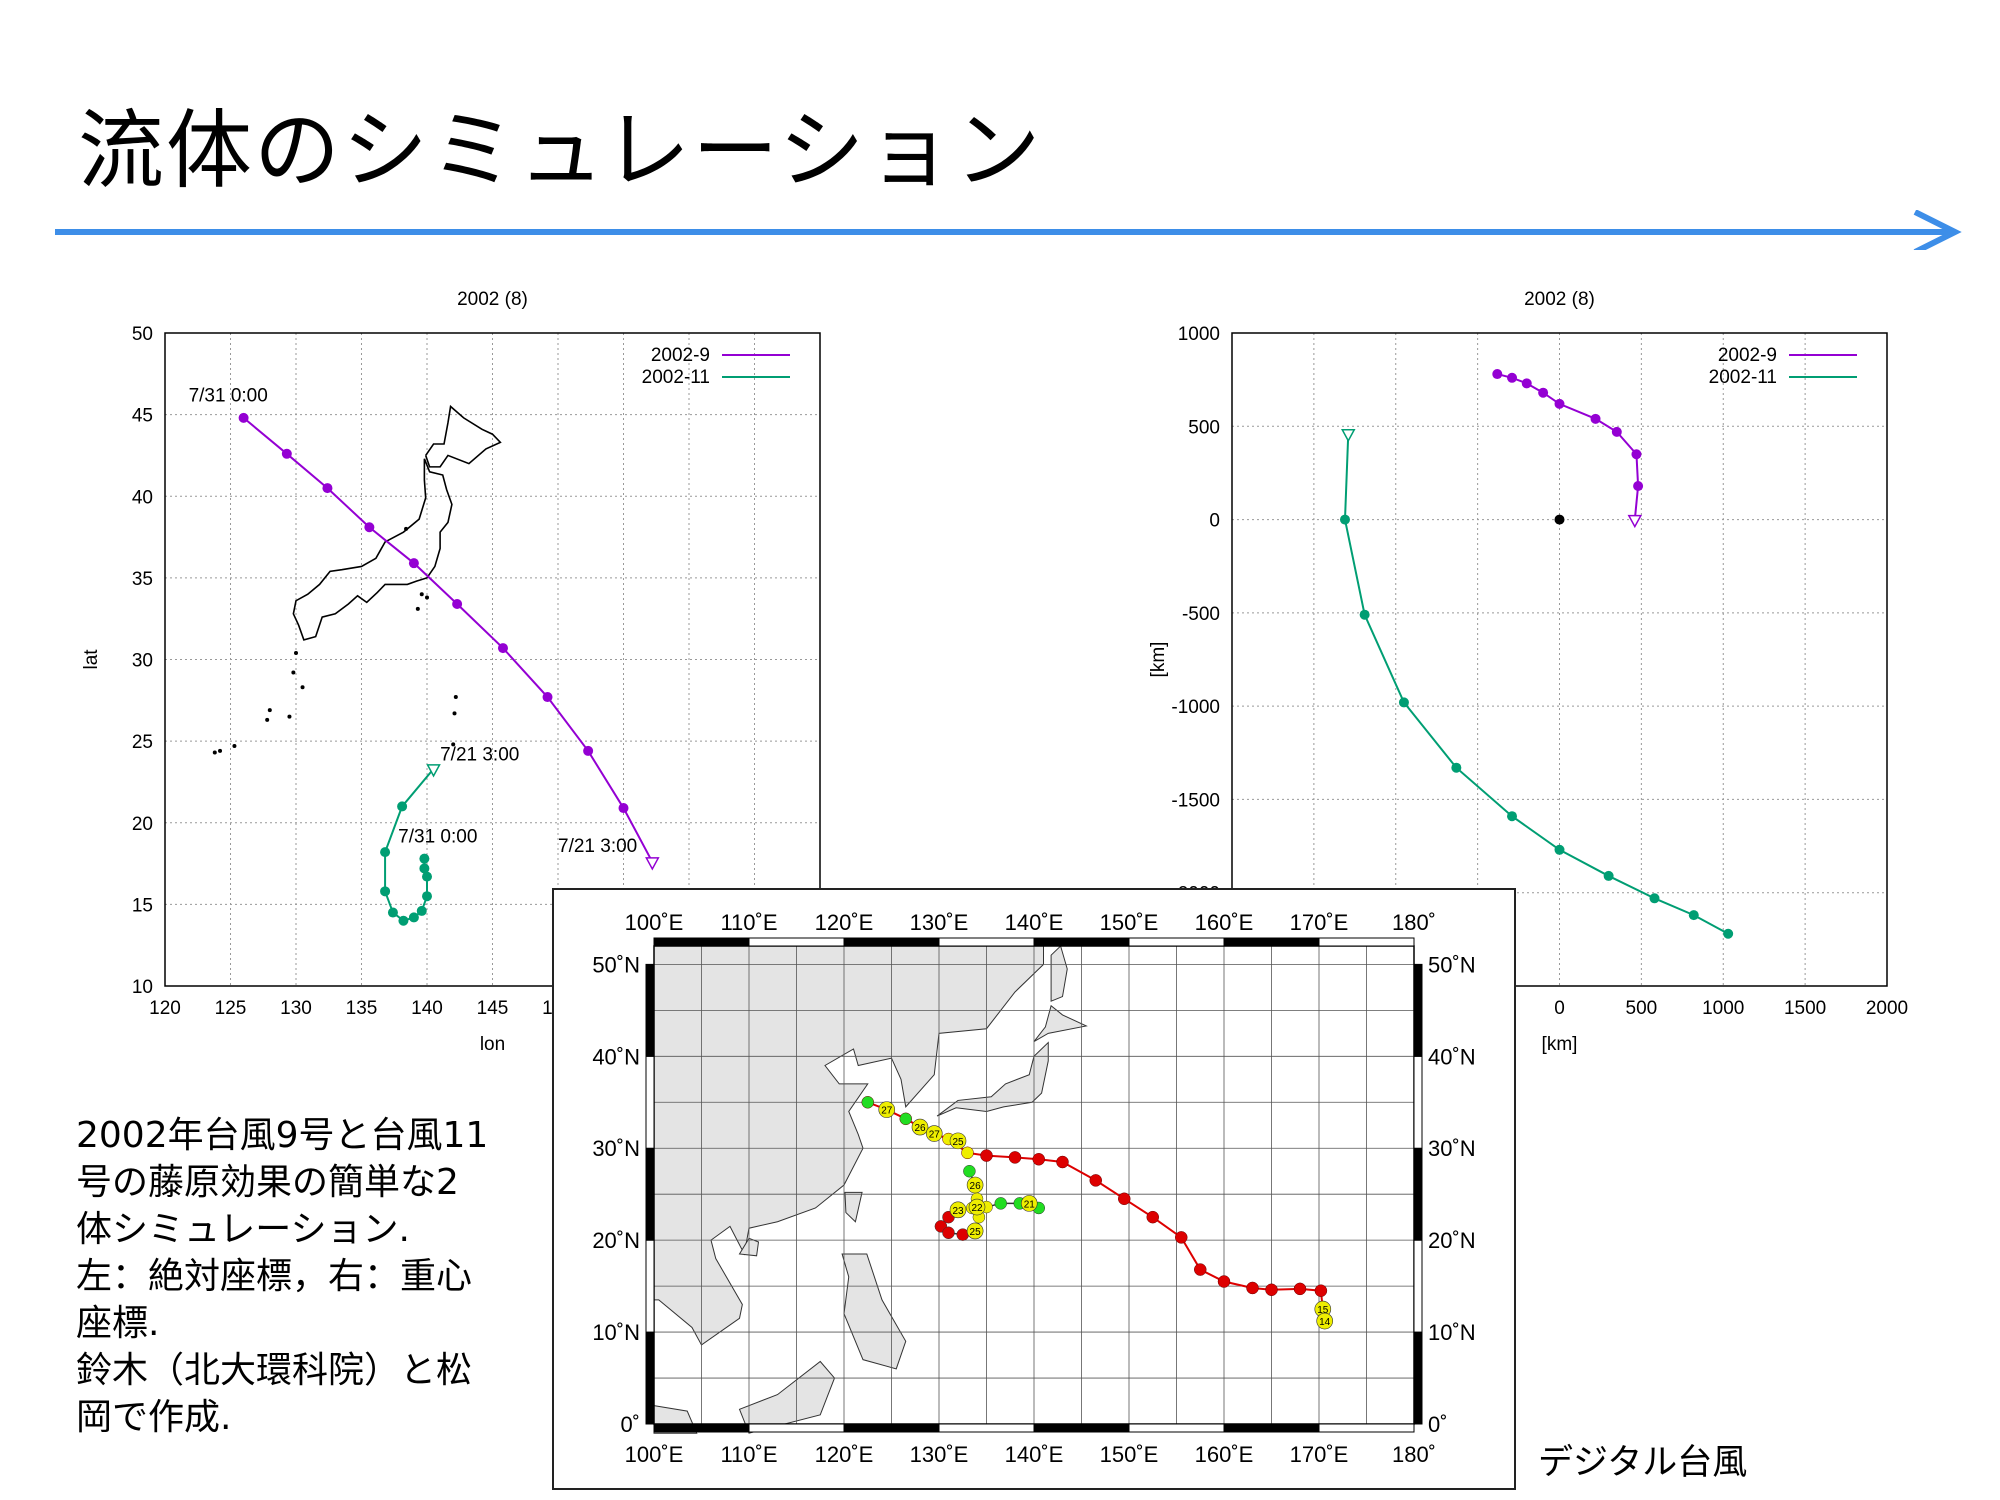 The image size is (2000, 1500). Describe the element at coordinates (1452, 1148) in the screenshot. I see `map-lat-label: 30˚N` at that location.